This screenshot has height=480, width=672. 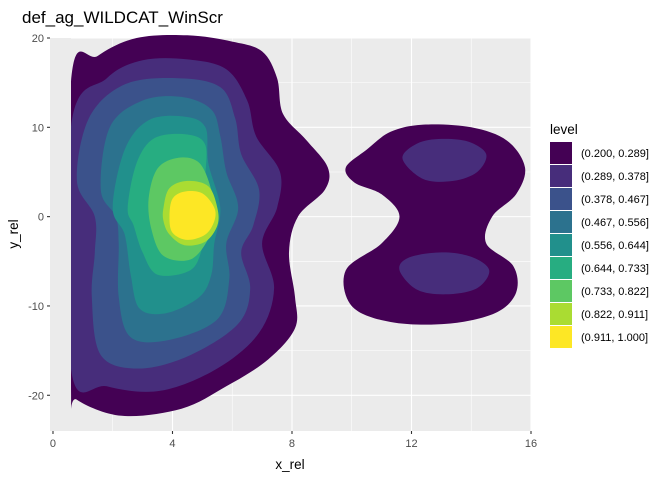 What do you see at coordinates (615, 246) in the screenshot?
I see `legend-label: (0.556, 0.644]` at bounding box center [615, 246].